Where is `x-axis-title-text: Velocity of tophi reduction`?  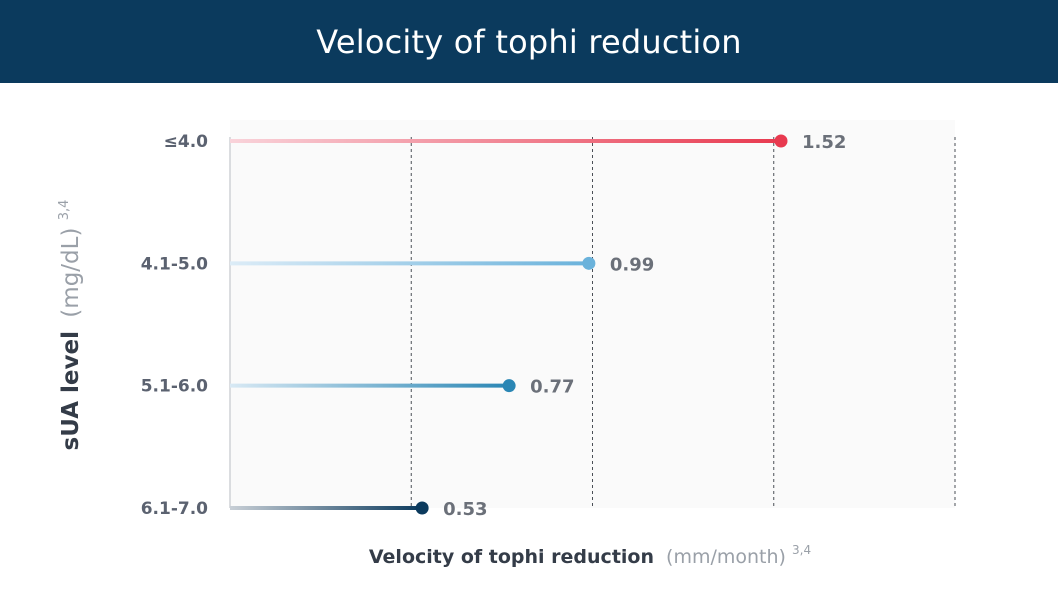 x-axis-title-text: Velocity of tophi reduction is located at coordinates (511, 557).